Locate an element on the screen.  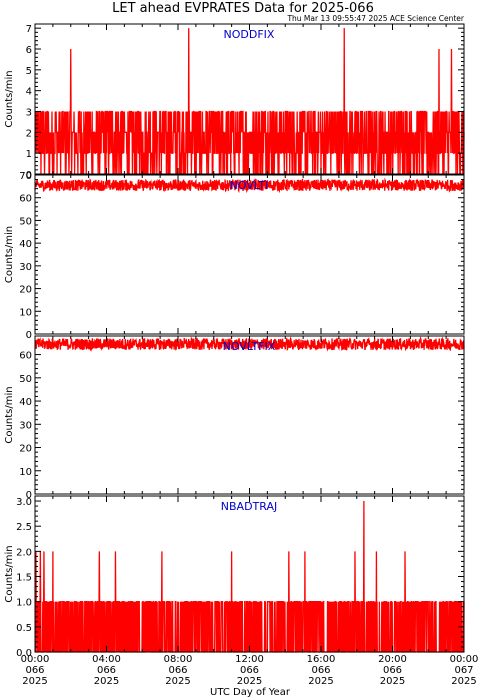
x-tick-label-time: 12:00 is located at coordinates (249, 659).